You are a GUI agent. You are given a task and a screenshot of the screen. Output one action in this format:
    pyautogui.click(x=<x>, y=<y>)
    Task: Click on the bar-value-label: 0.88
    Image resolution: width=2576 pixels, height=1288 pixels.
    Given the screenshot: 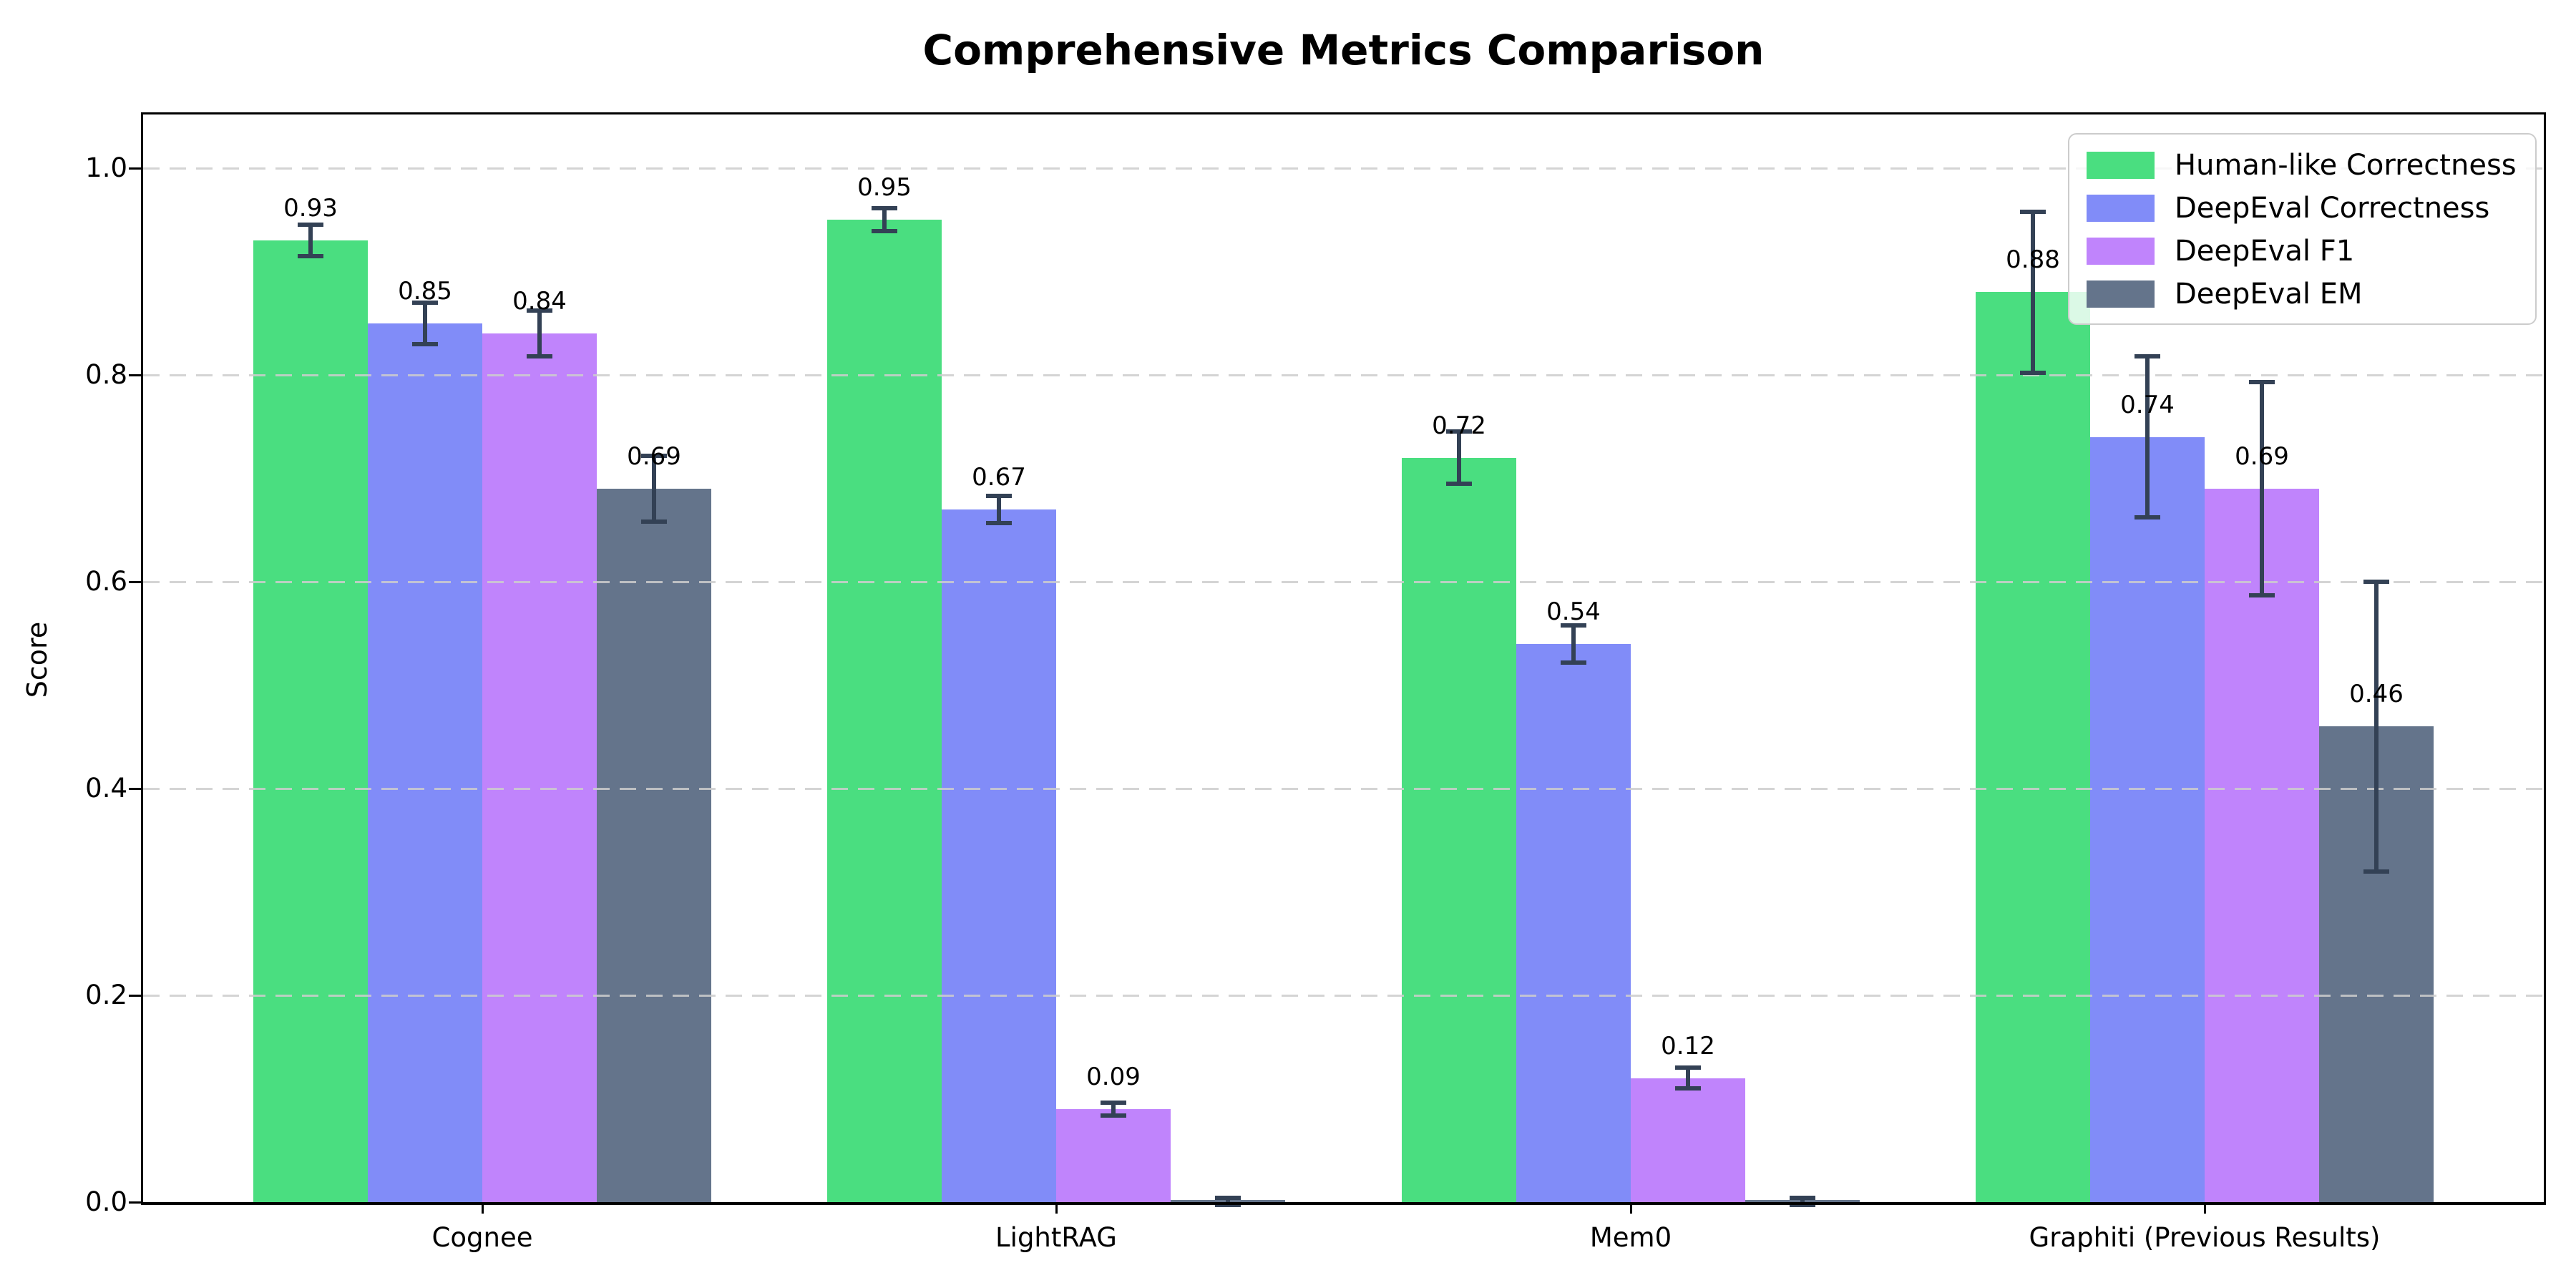 What is the action you would take?
    pyautogui.click(x=2033, y=260)
    